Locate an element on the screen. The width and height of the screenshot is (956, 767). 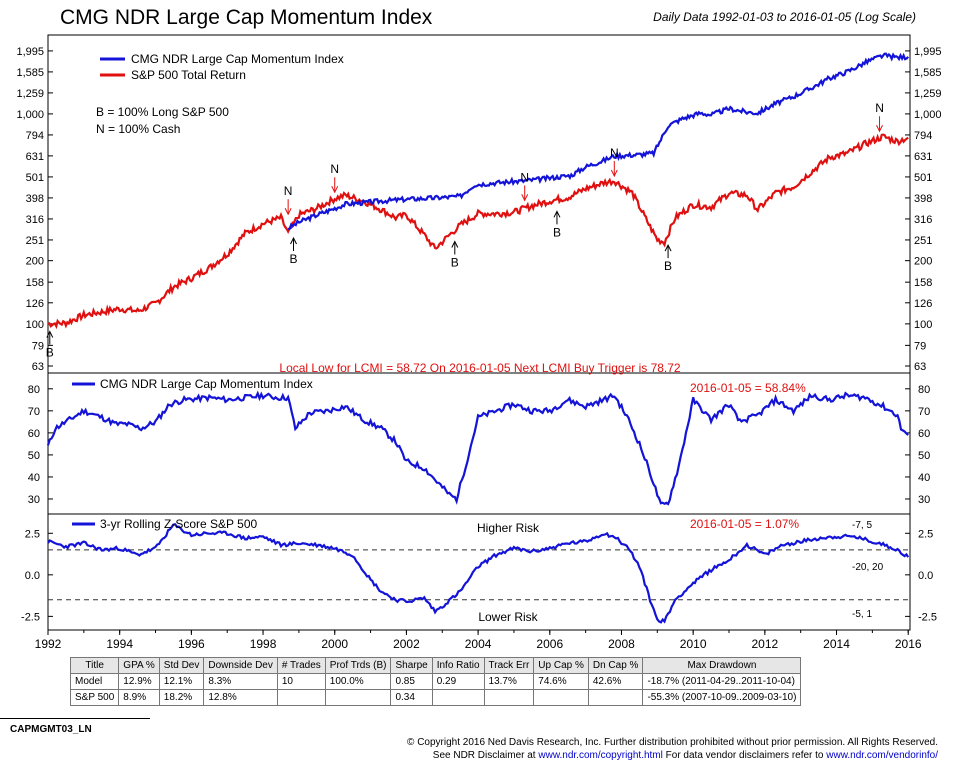
y-tick-label-right: 80 is located at coordinates (924, 390).